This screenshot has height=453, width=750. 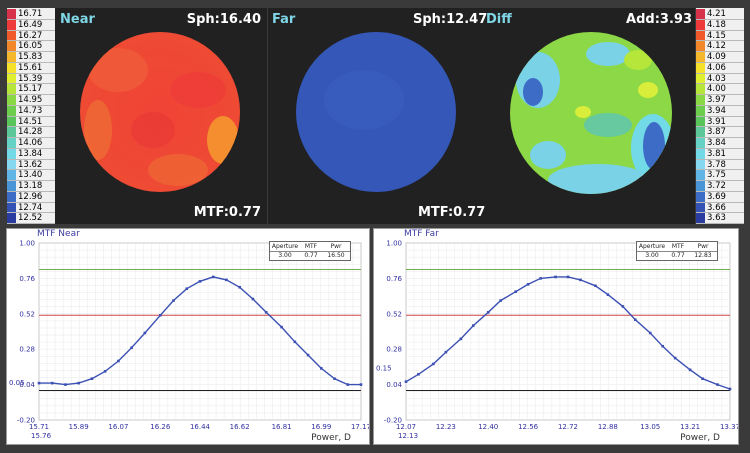 I want to click on mtf-far-legend: Aperture MTF Pwr 3.00 0.77 12.83, so click(x=677, y=251).